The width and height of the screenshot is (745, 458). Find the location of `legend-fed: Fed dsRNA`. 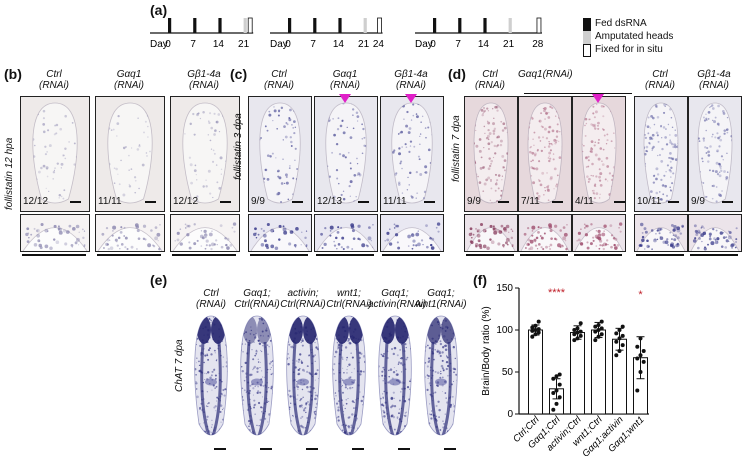

legend-fed: Fed dsRNA is located at coordinates (621, 23).